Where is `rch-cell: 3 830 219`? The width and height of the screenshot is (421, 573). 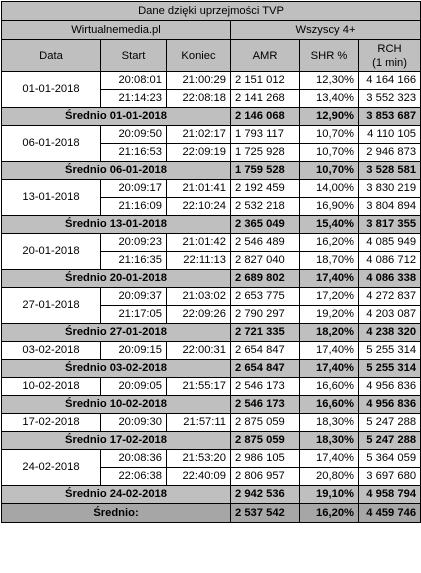
rch-cell: 3 830 219 is located at coordinates (389, 188).